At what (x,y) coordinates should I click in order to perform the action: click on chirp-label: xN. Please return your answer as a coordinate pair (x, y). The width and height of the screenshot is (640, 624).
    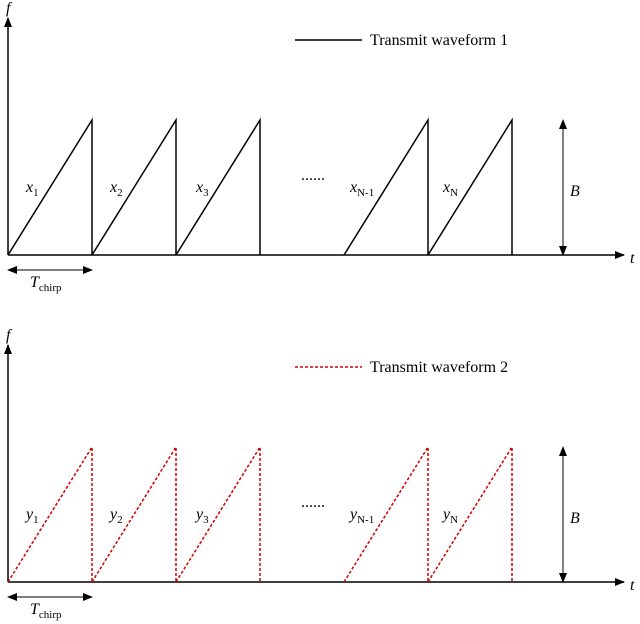
    Looking at the image, I should click on (450, 189).